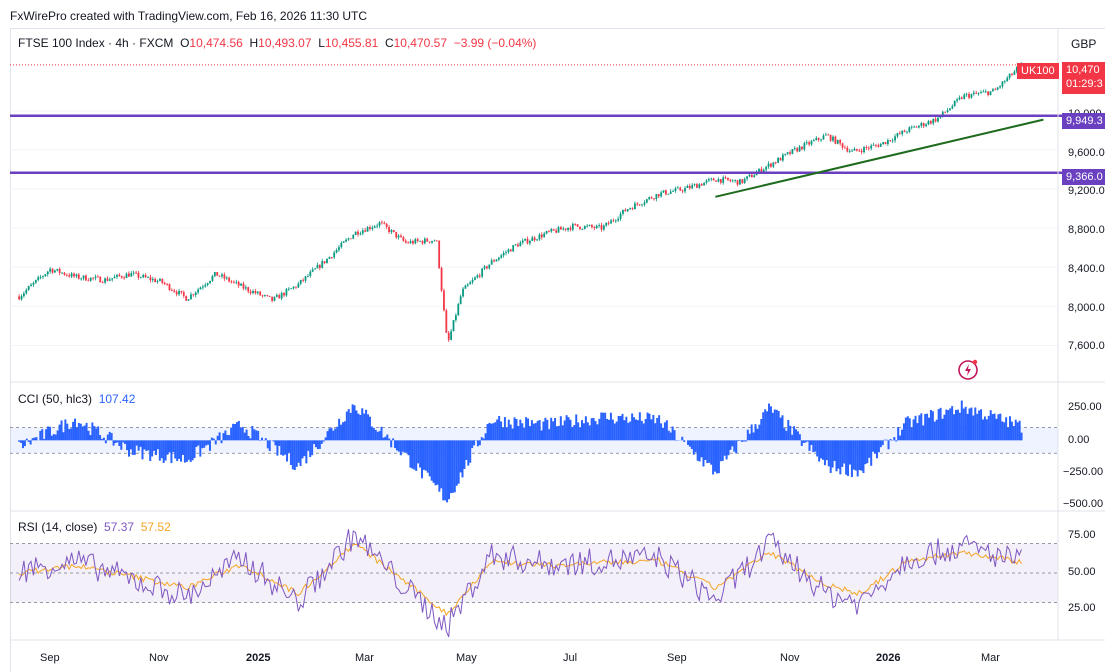 This screenshot has height=672, width=1105. What do you see at coordinates (389, 43) in the screenshot?
I see `close-label: C` at bounding box center [389, 43].